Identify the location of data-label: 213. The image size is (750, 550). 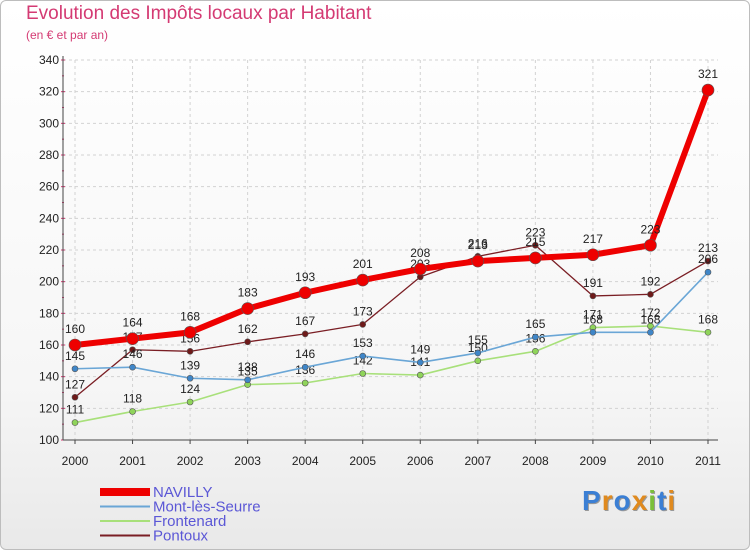
(708, 248).